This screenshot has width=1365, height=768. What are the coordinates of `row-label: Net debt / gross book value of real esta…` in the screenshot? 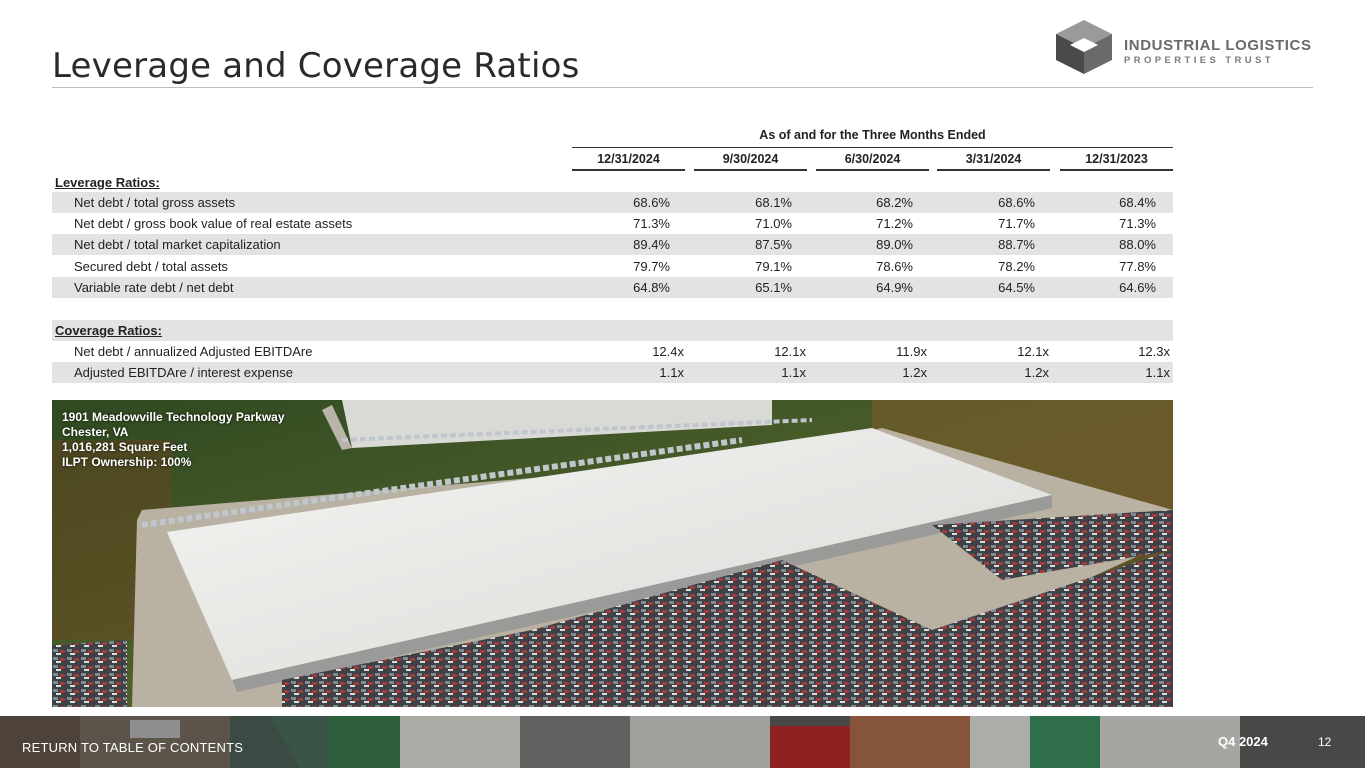 It's located at (213, 223).